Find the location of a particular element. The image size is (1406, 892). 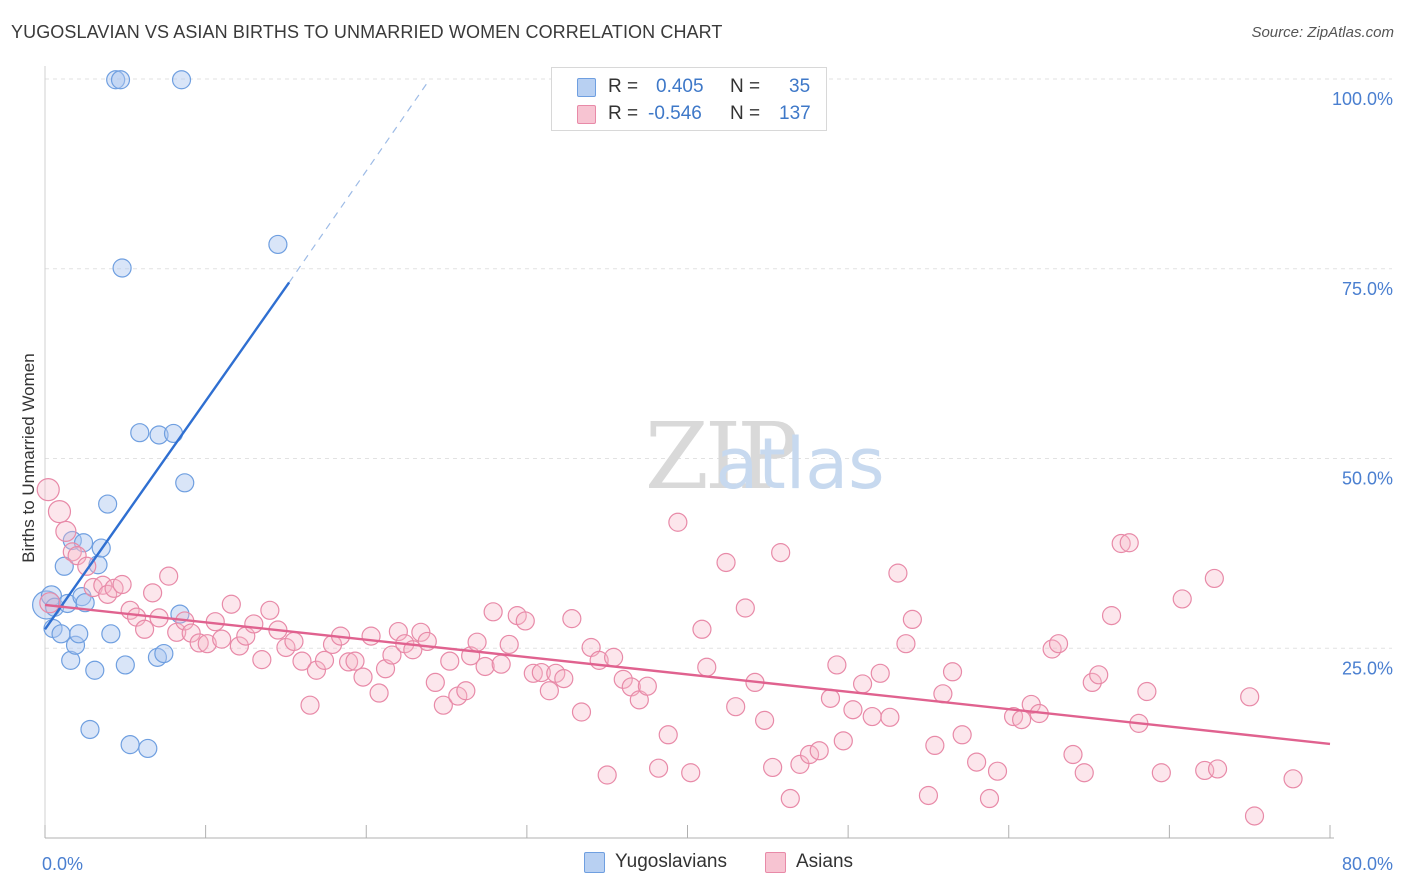

legend-item-asians: Asians is located at coordinates (809, 862).